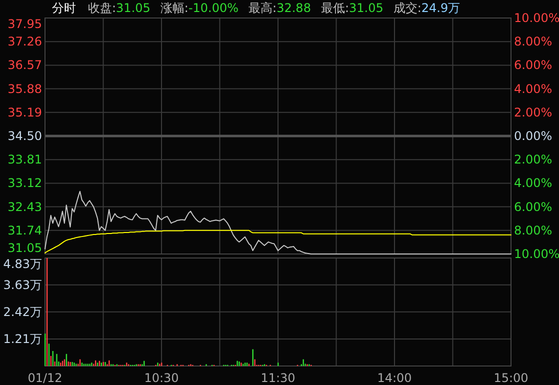  I want to click on y-tick-label: 37.95, so click(25, 24).